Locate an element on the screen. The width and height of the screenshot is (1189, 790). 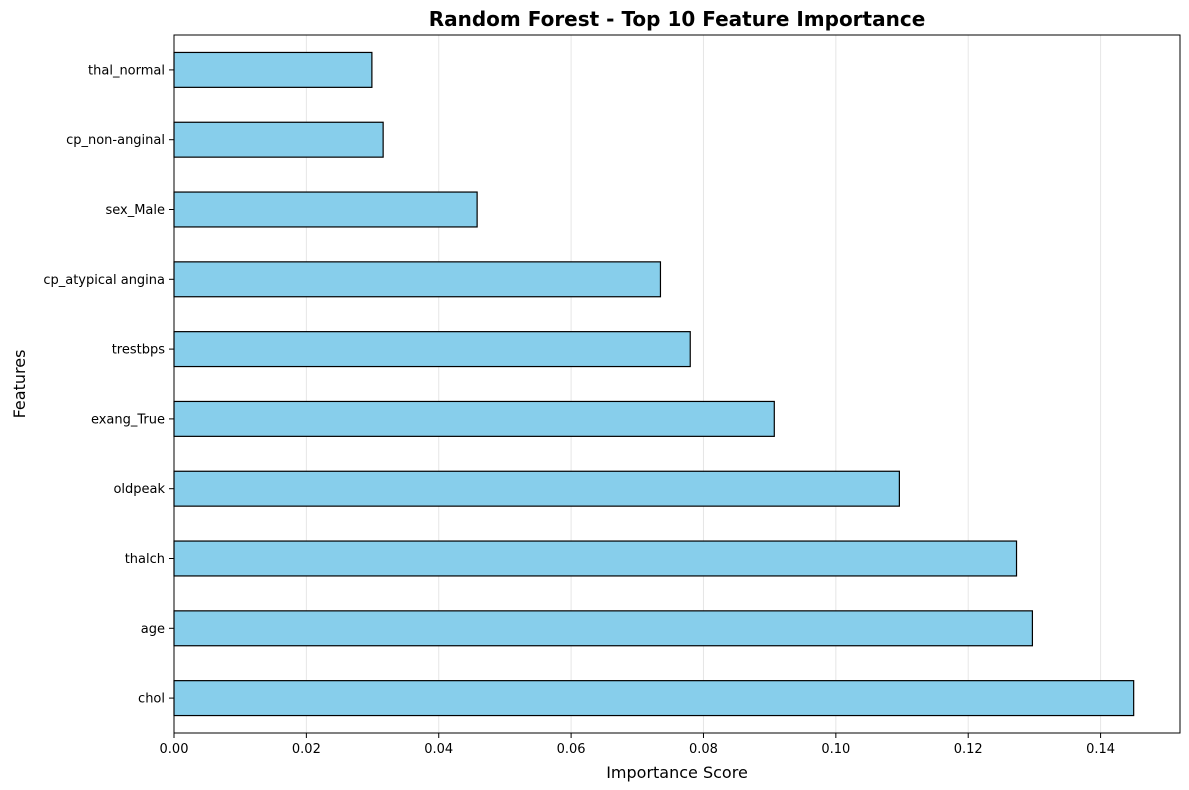
y-tick-label: sex_Male is located at coordinates (135, 210).